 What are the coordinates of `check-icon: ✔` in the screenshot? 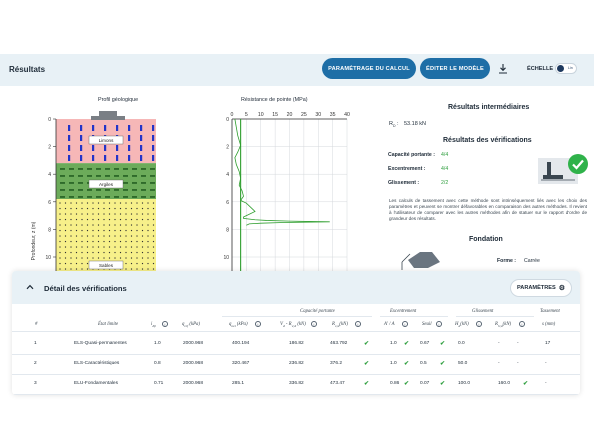 It's located at (367, 364).